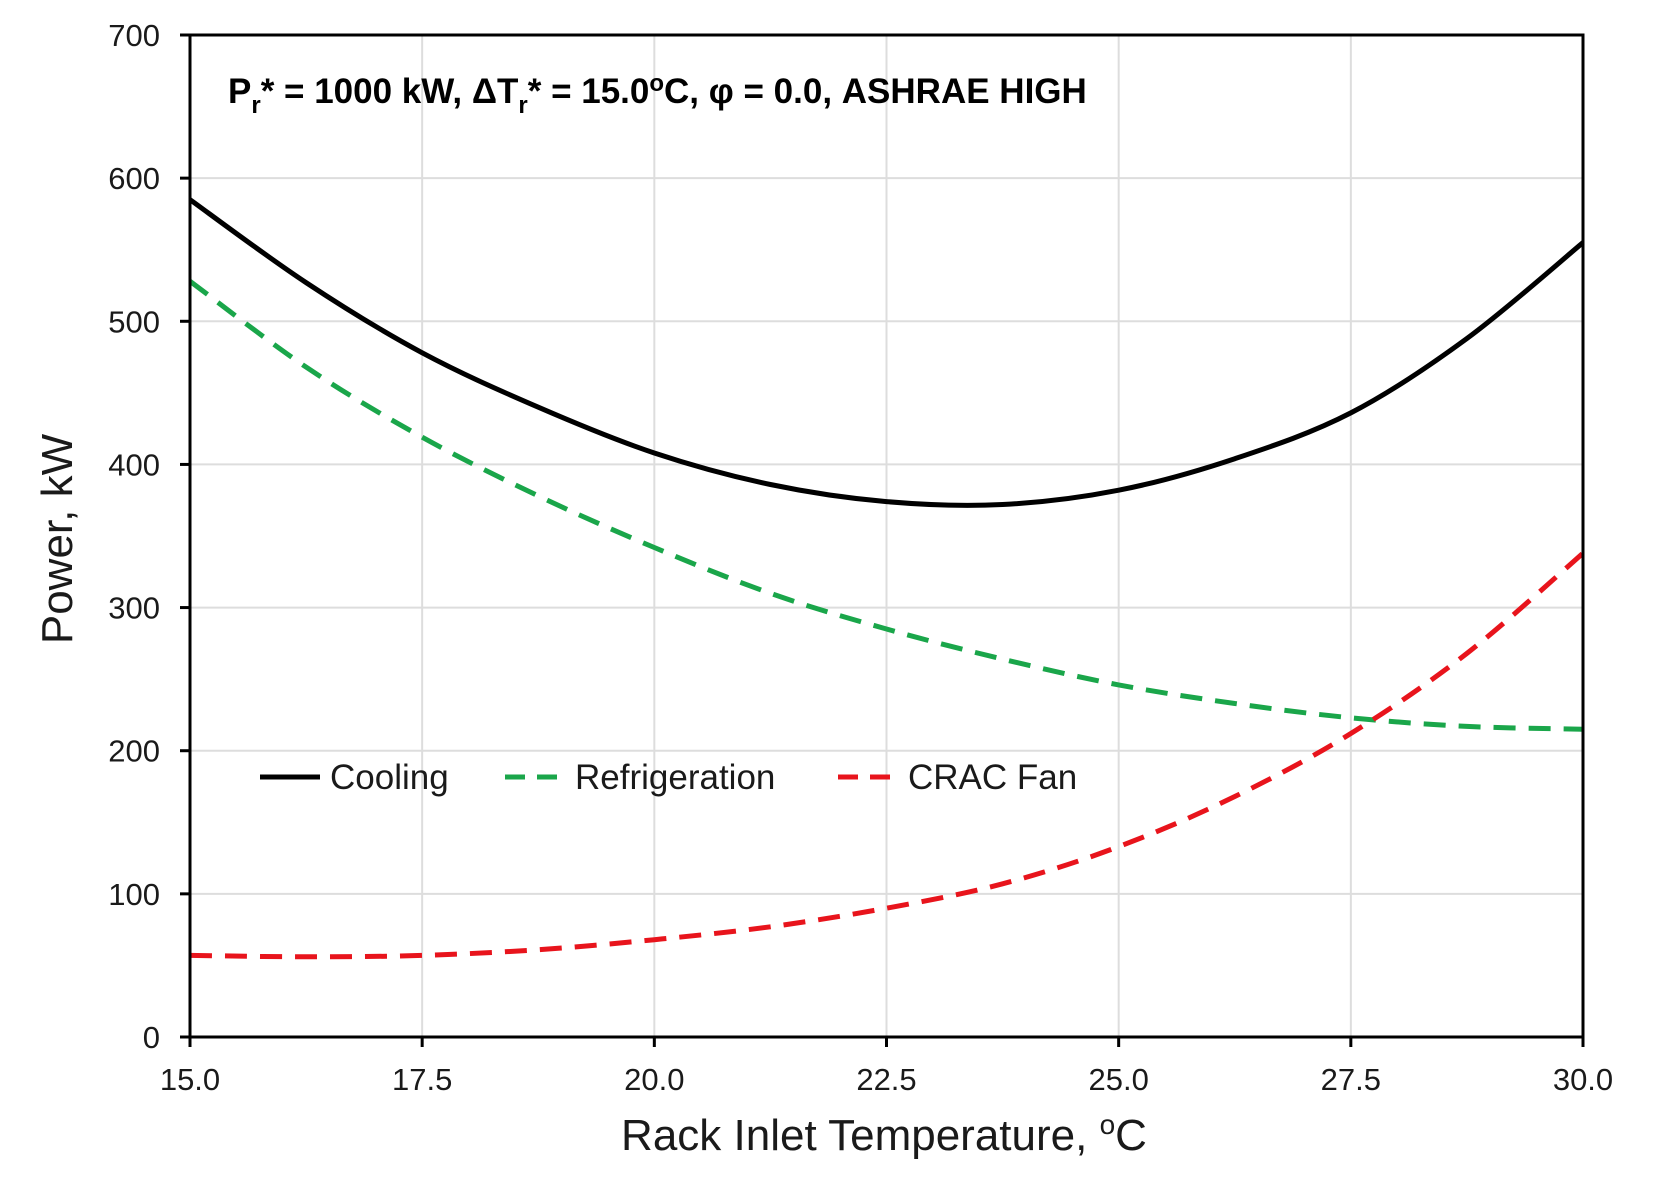 Image resolution: width=1659 pixels, height=1186 pixels. Describe the element at coordinates (134, 608) in the screenshot. I see `y-tick-label: 300` at that location.